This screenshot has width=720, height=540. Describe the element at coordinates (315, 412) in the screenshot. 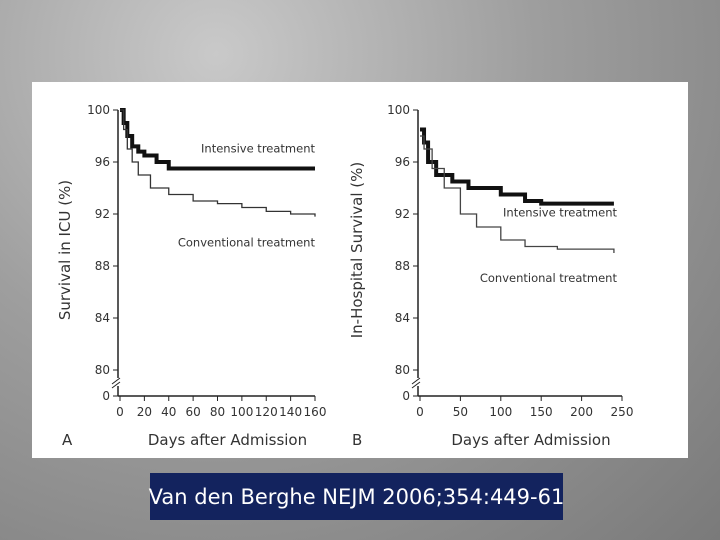

I see `x-tick-label: 160` at that location.